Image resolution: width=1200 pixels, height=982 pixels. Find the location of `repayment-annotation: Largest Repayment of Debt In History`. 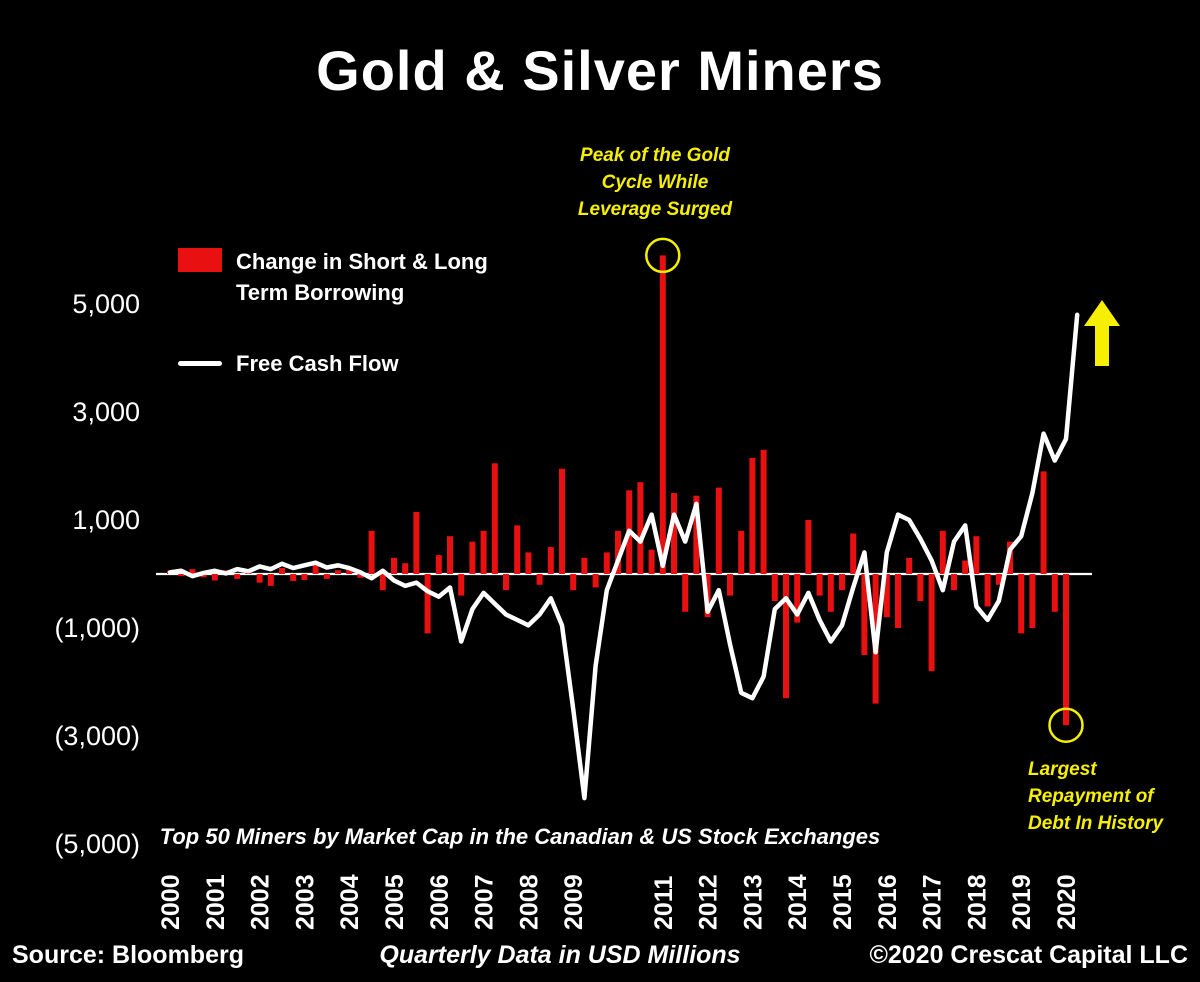

repayment-annotation: Largest Repayment of Debt In History is located at coordinates (1113, 796).